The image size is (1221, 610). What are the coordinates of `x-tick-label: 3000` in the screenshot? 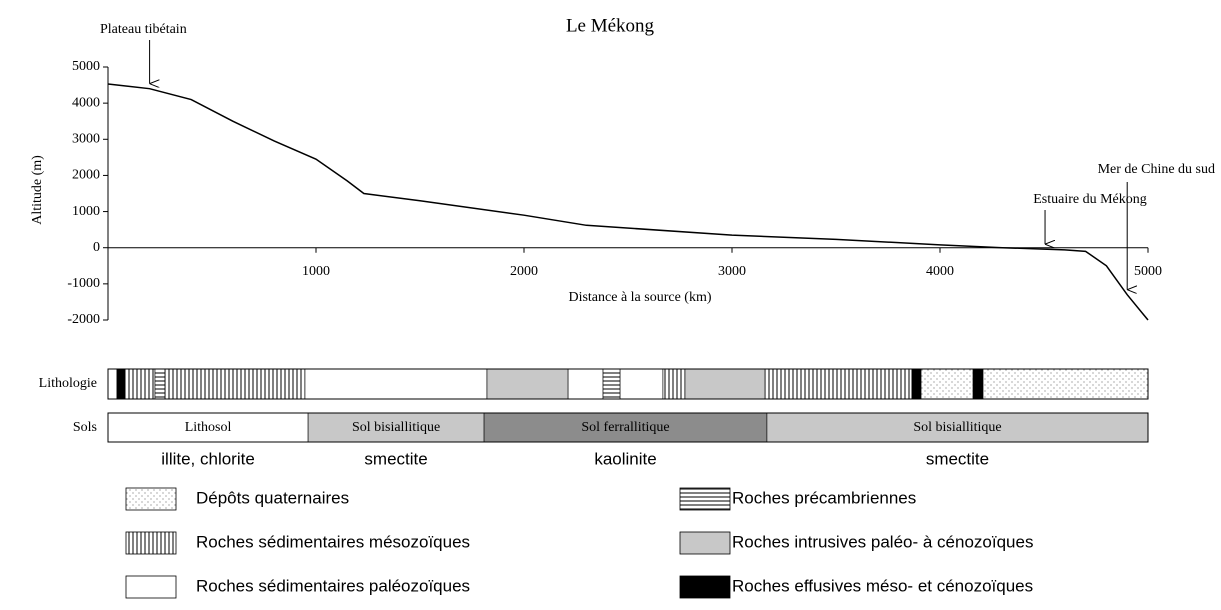 It's located at (732, 271).